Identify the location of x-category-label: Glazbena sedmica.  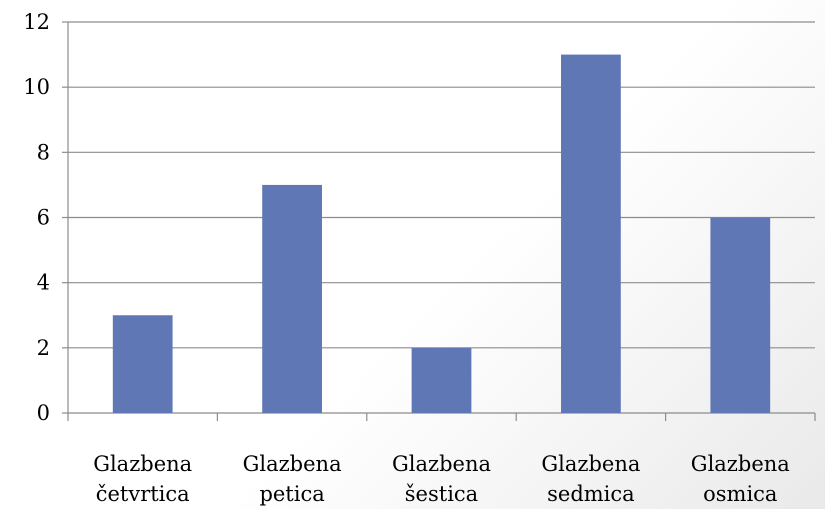
(590, 479).